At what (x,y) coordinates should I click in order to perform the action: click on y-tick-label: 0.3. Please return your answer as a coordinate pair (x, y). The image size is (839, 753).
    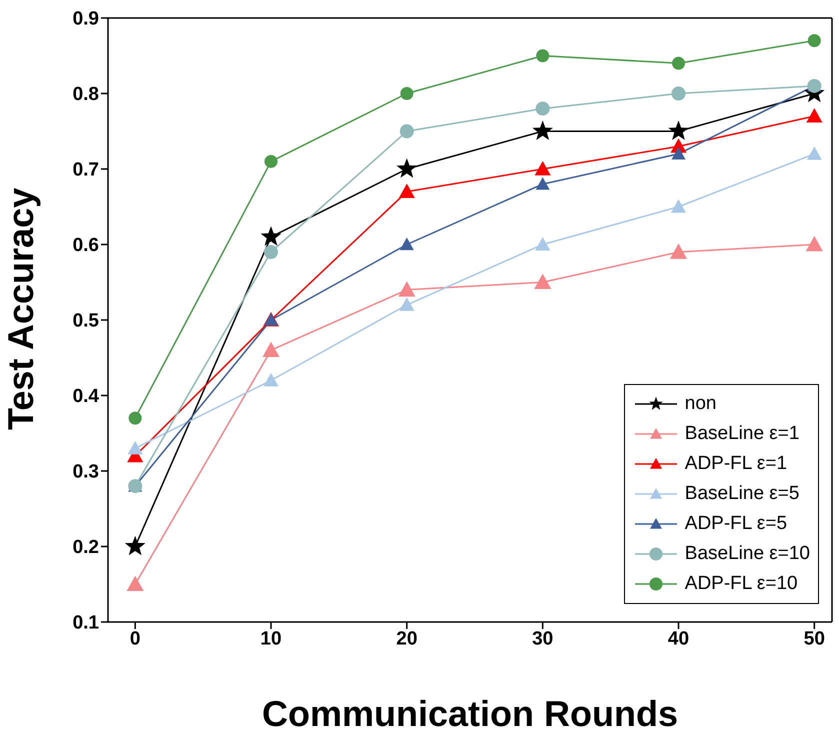
    Looking at the image, I should click on (85, 472).